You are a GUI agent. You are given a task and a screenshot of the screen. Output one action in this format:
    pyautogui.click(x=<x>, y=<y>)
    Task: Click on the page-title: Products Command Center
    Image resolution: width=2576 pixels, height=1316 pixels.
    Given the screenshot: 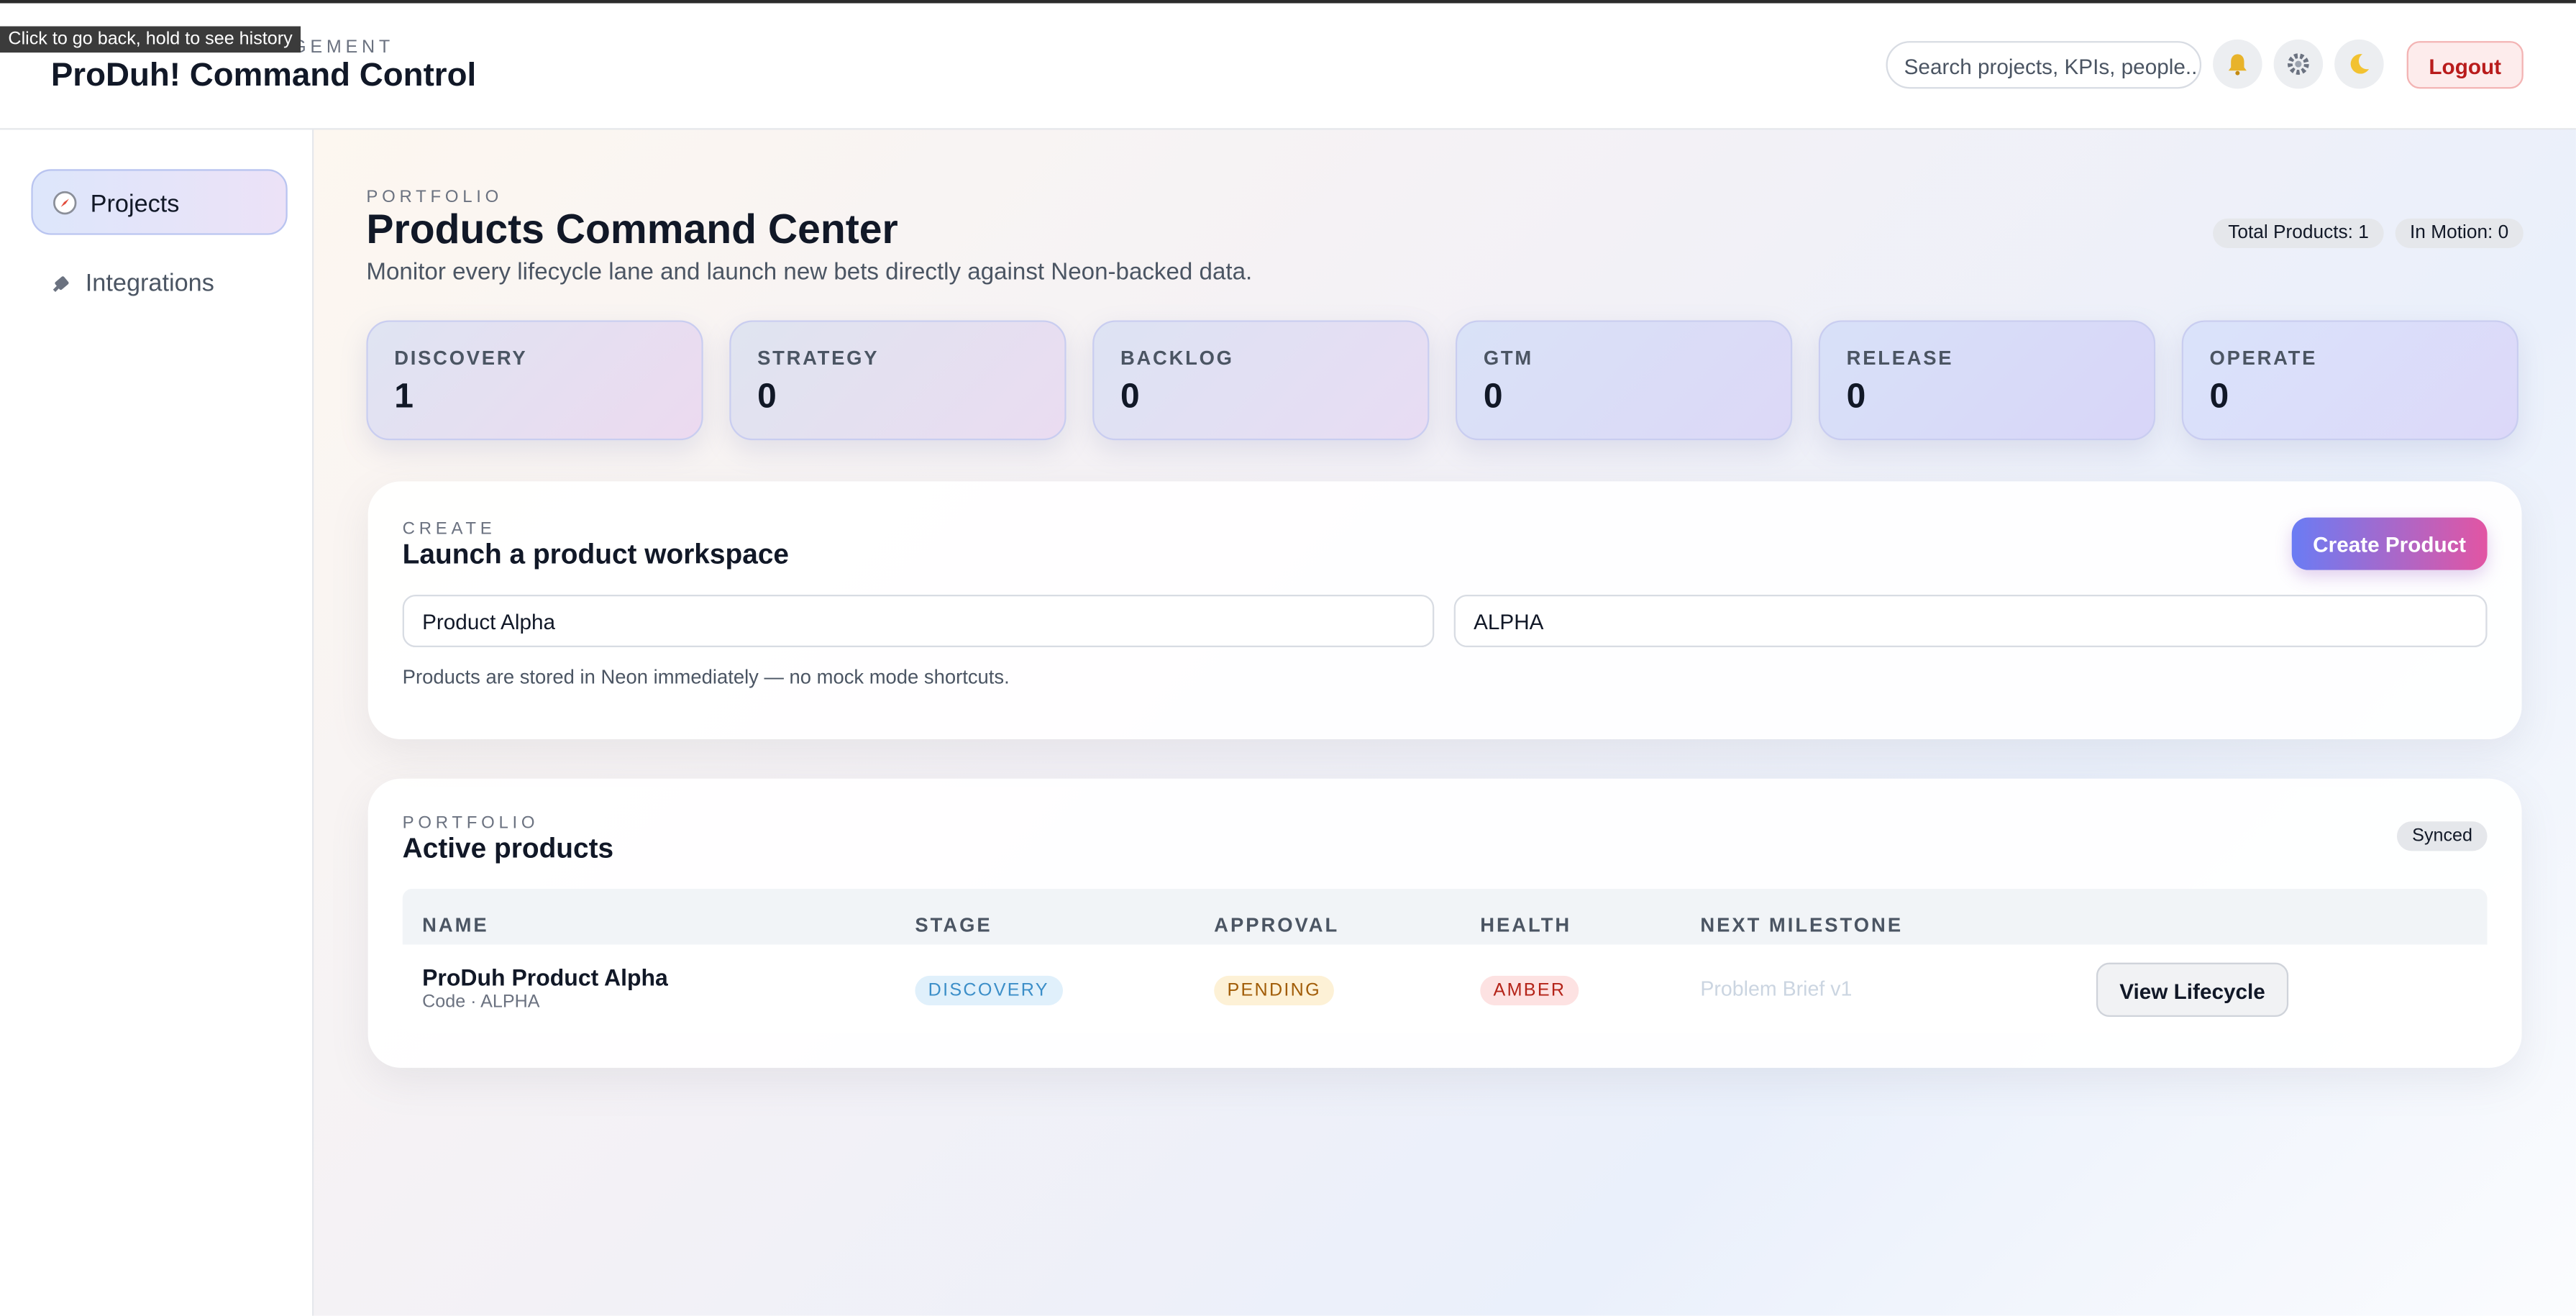 What is the action you would take?
    pyautogui.click(x=632, y=229)
    